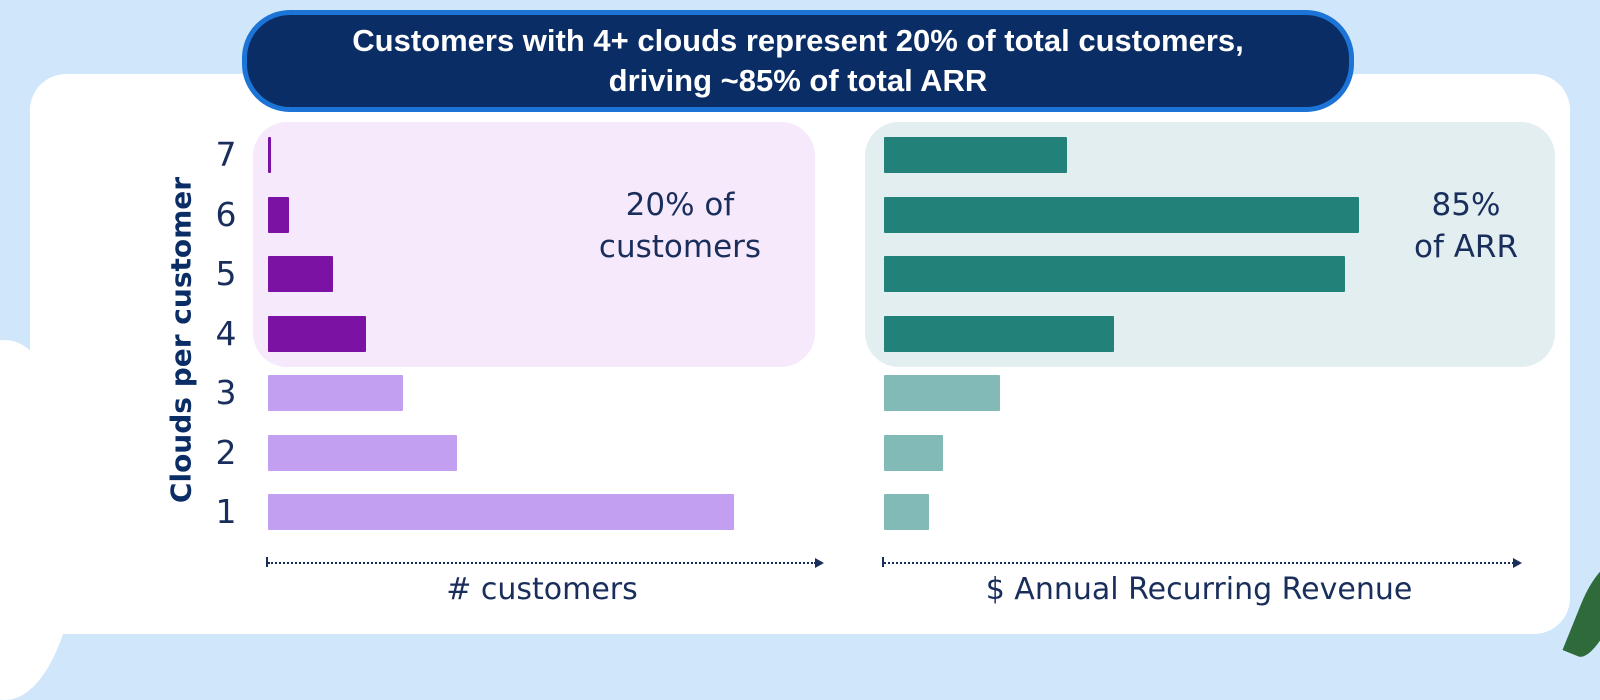 Image resolution: width=1600 pixels, height=700 pixels. Describe the element at coordinates (542, 589) in the screenshot. I see `customers-x-label: # customers` at that location.